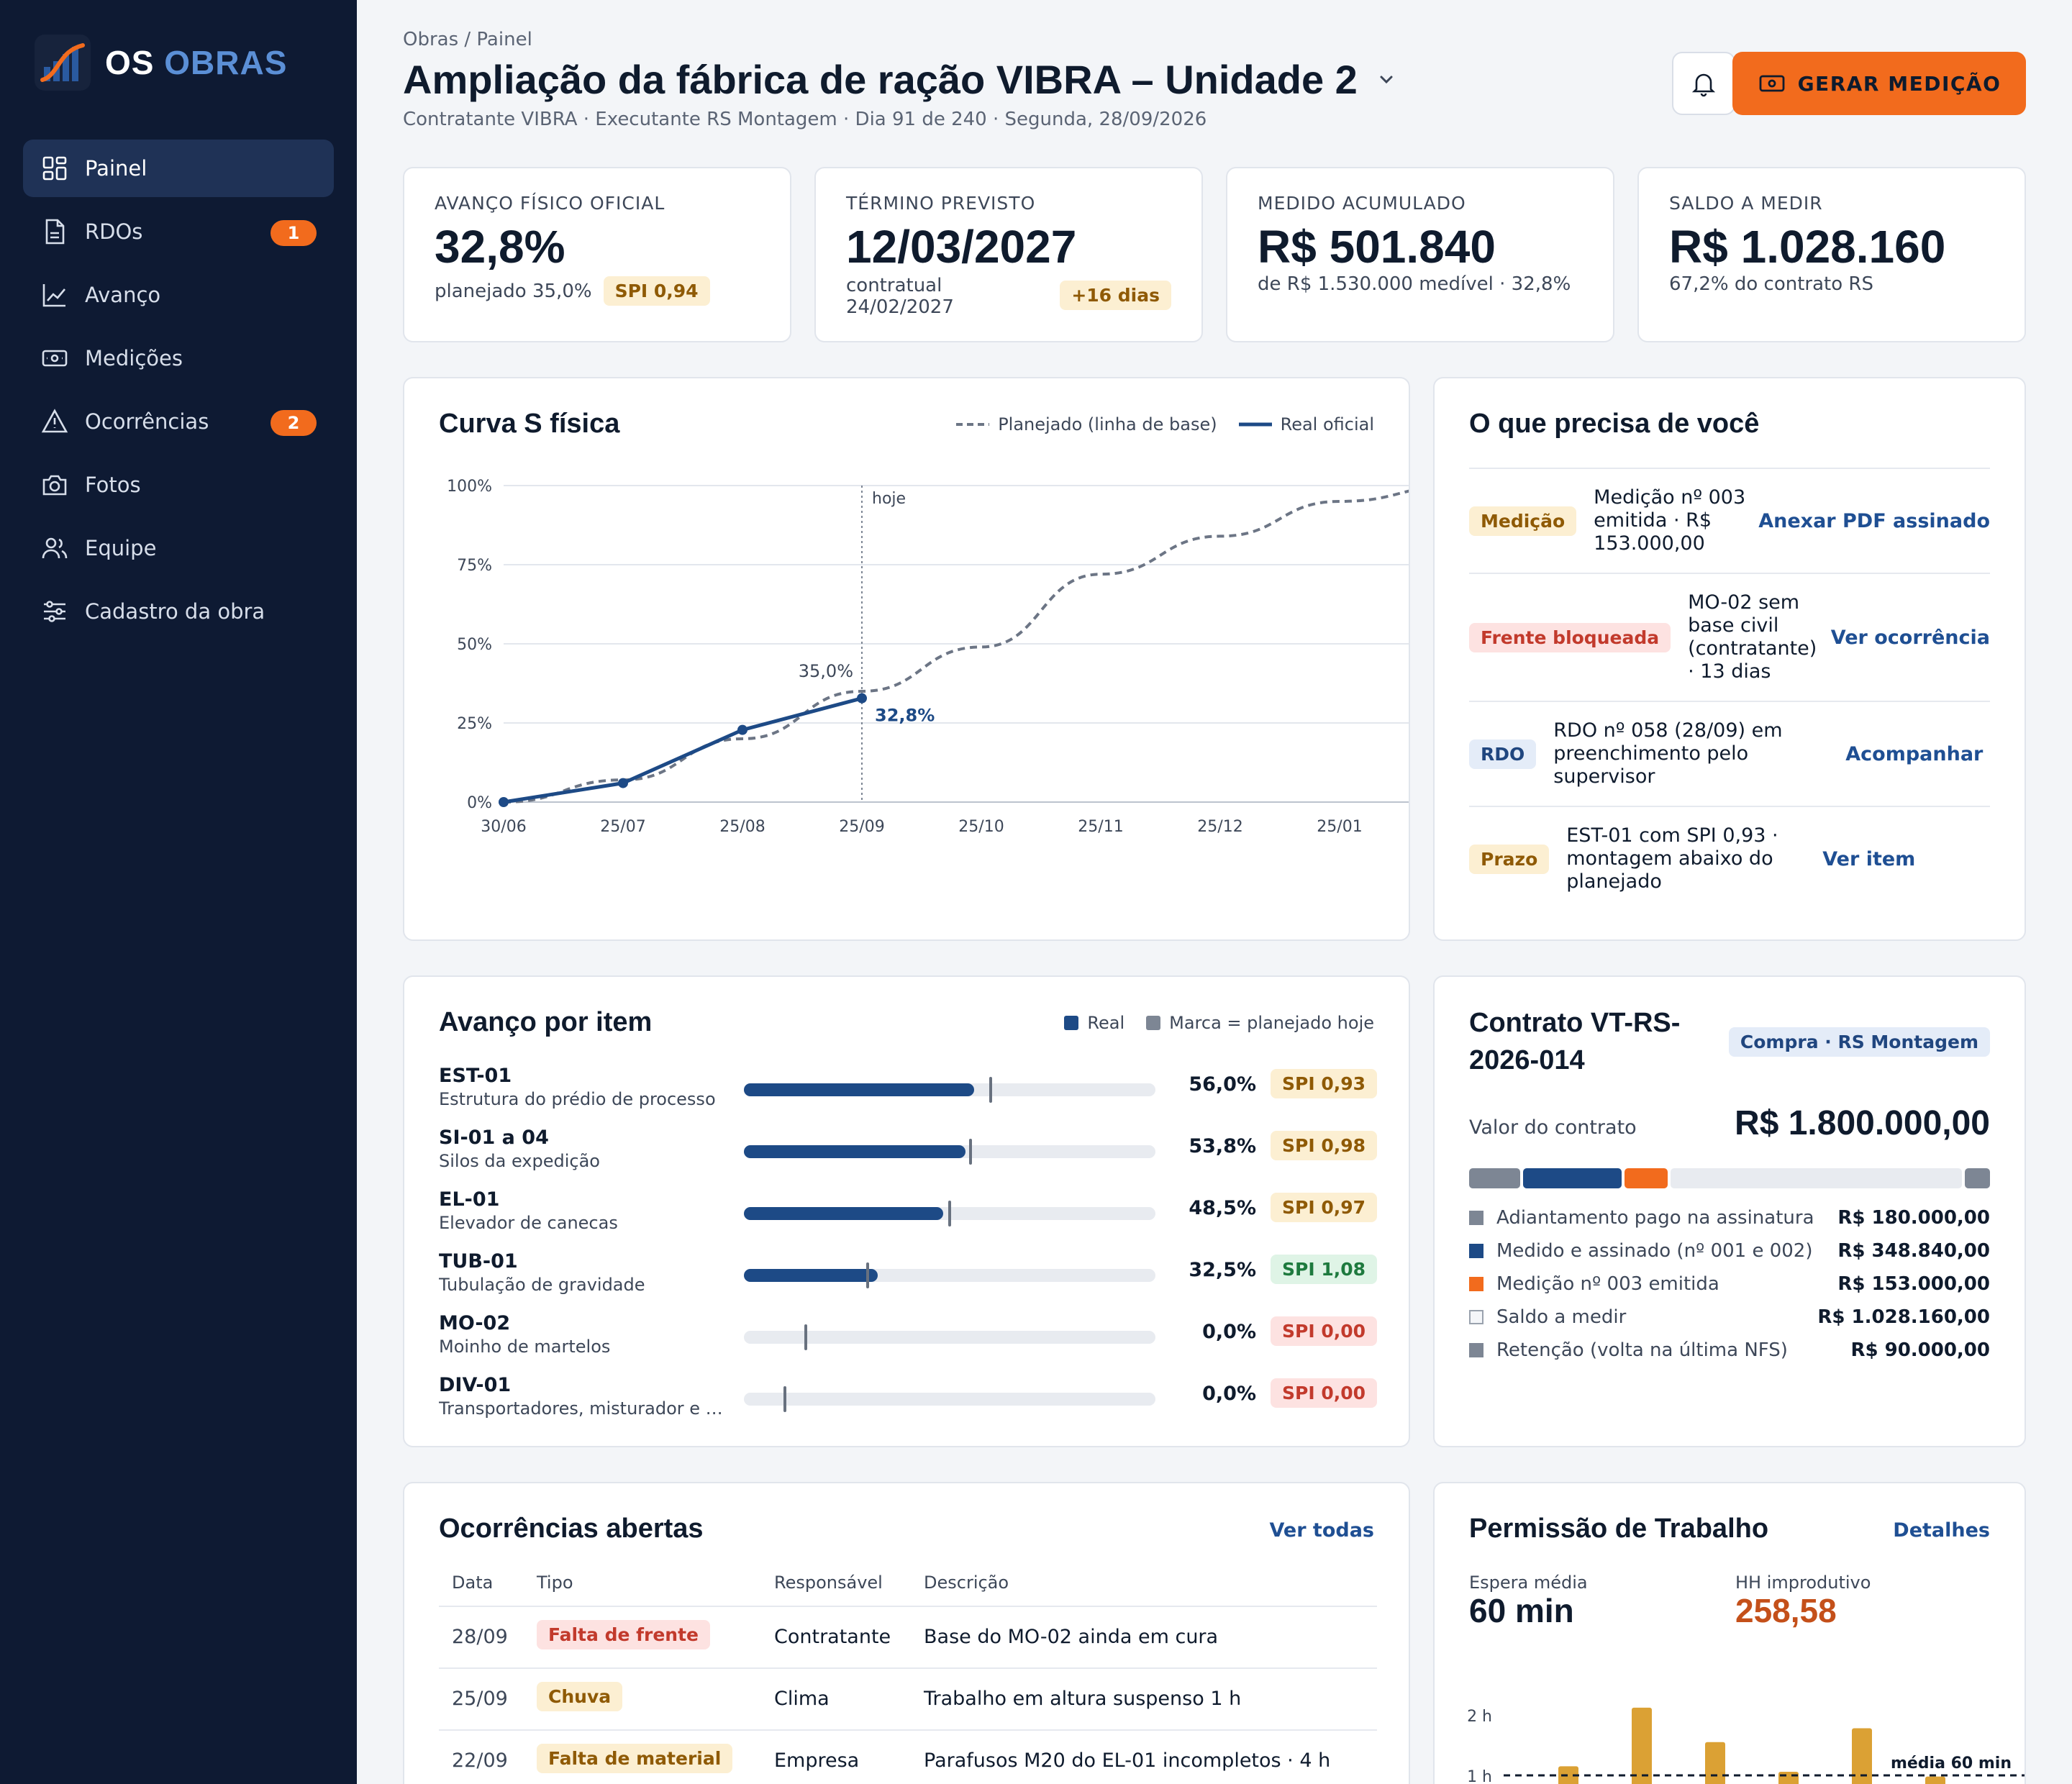 This screenshot has width=2072, height=1784. Describe the element at coordinates (1772, 83) in the screenshot. I see `money-icon` at that location.